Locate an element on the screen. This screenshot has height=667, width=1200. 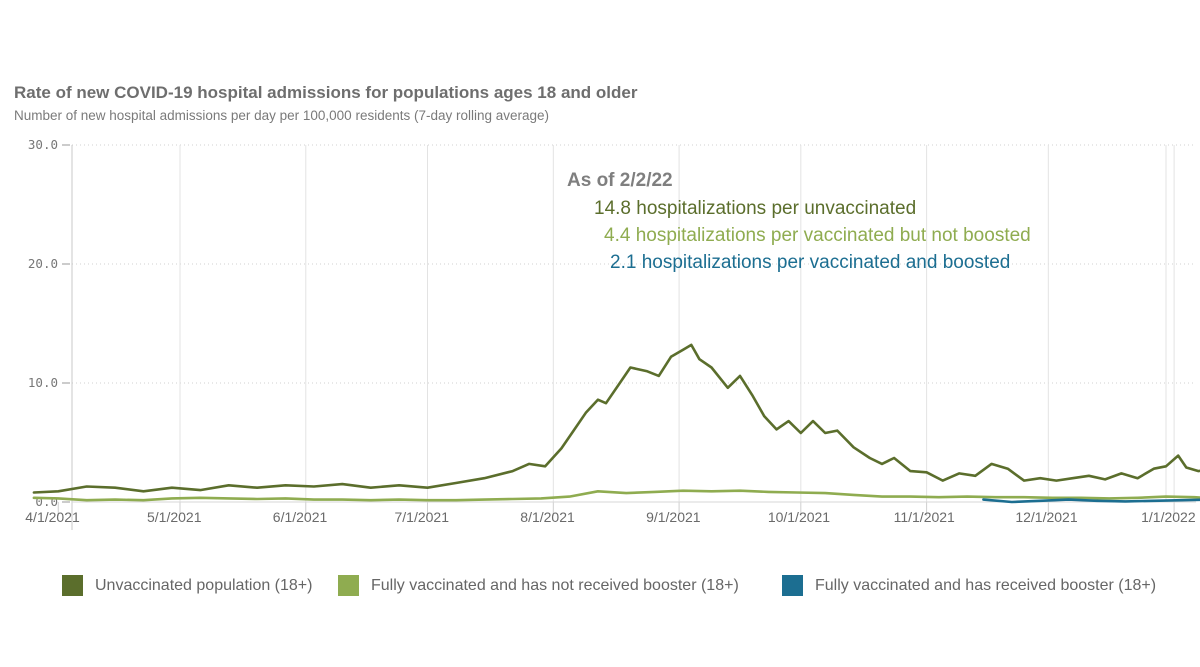
x-tick-label: 8/1/2021 is located at coordinates (547, 517).